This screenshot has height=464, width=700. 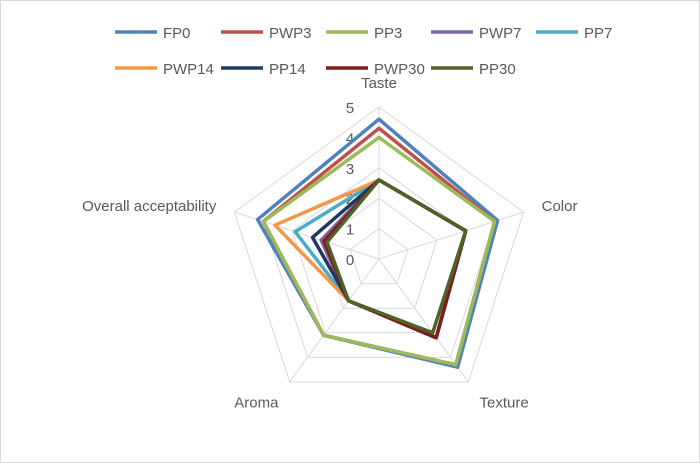 What do you see at coordinates (363, 51) in the screenshot?
I see `legend: FP0 PWP3 PP3 PWP7 PP7 PWP14 PP14 PWP30 PP30` at bounding box center [363, 51].